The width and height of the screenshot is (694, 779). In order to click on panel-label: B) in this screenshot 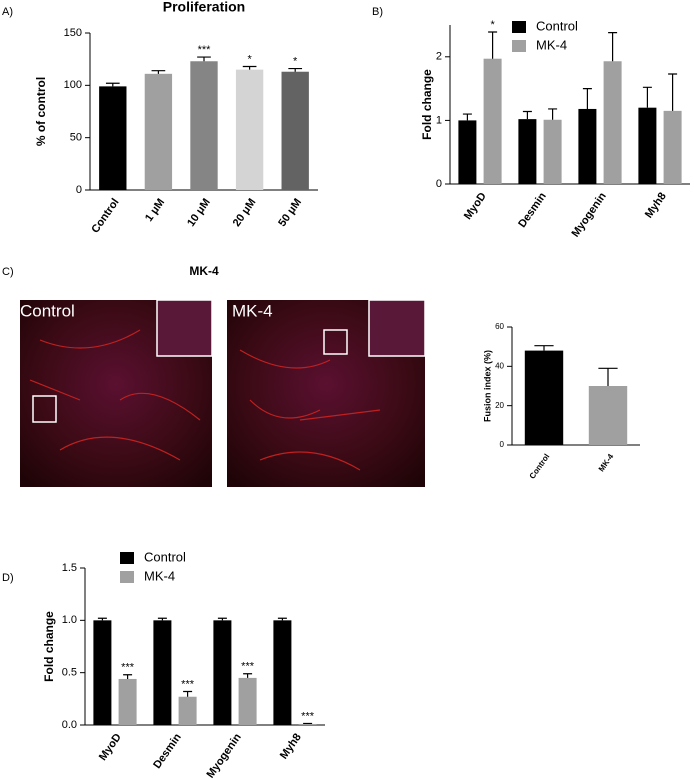, I will do `click(377, 12)`.